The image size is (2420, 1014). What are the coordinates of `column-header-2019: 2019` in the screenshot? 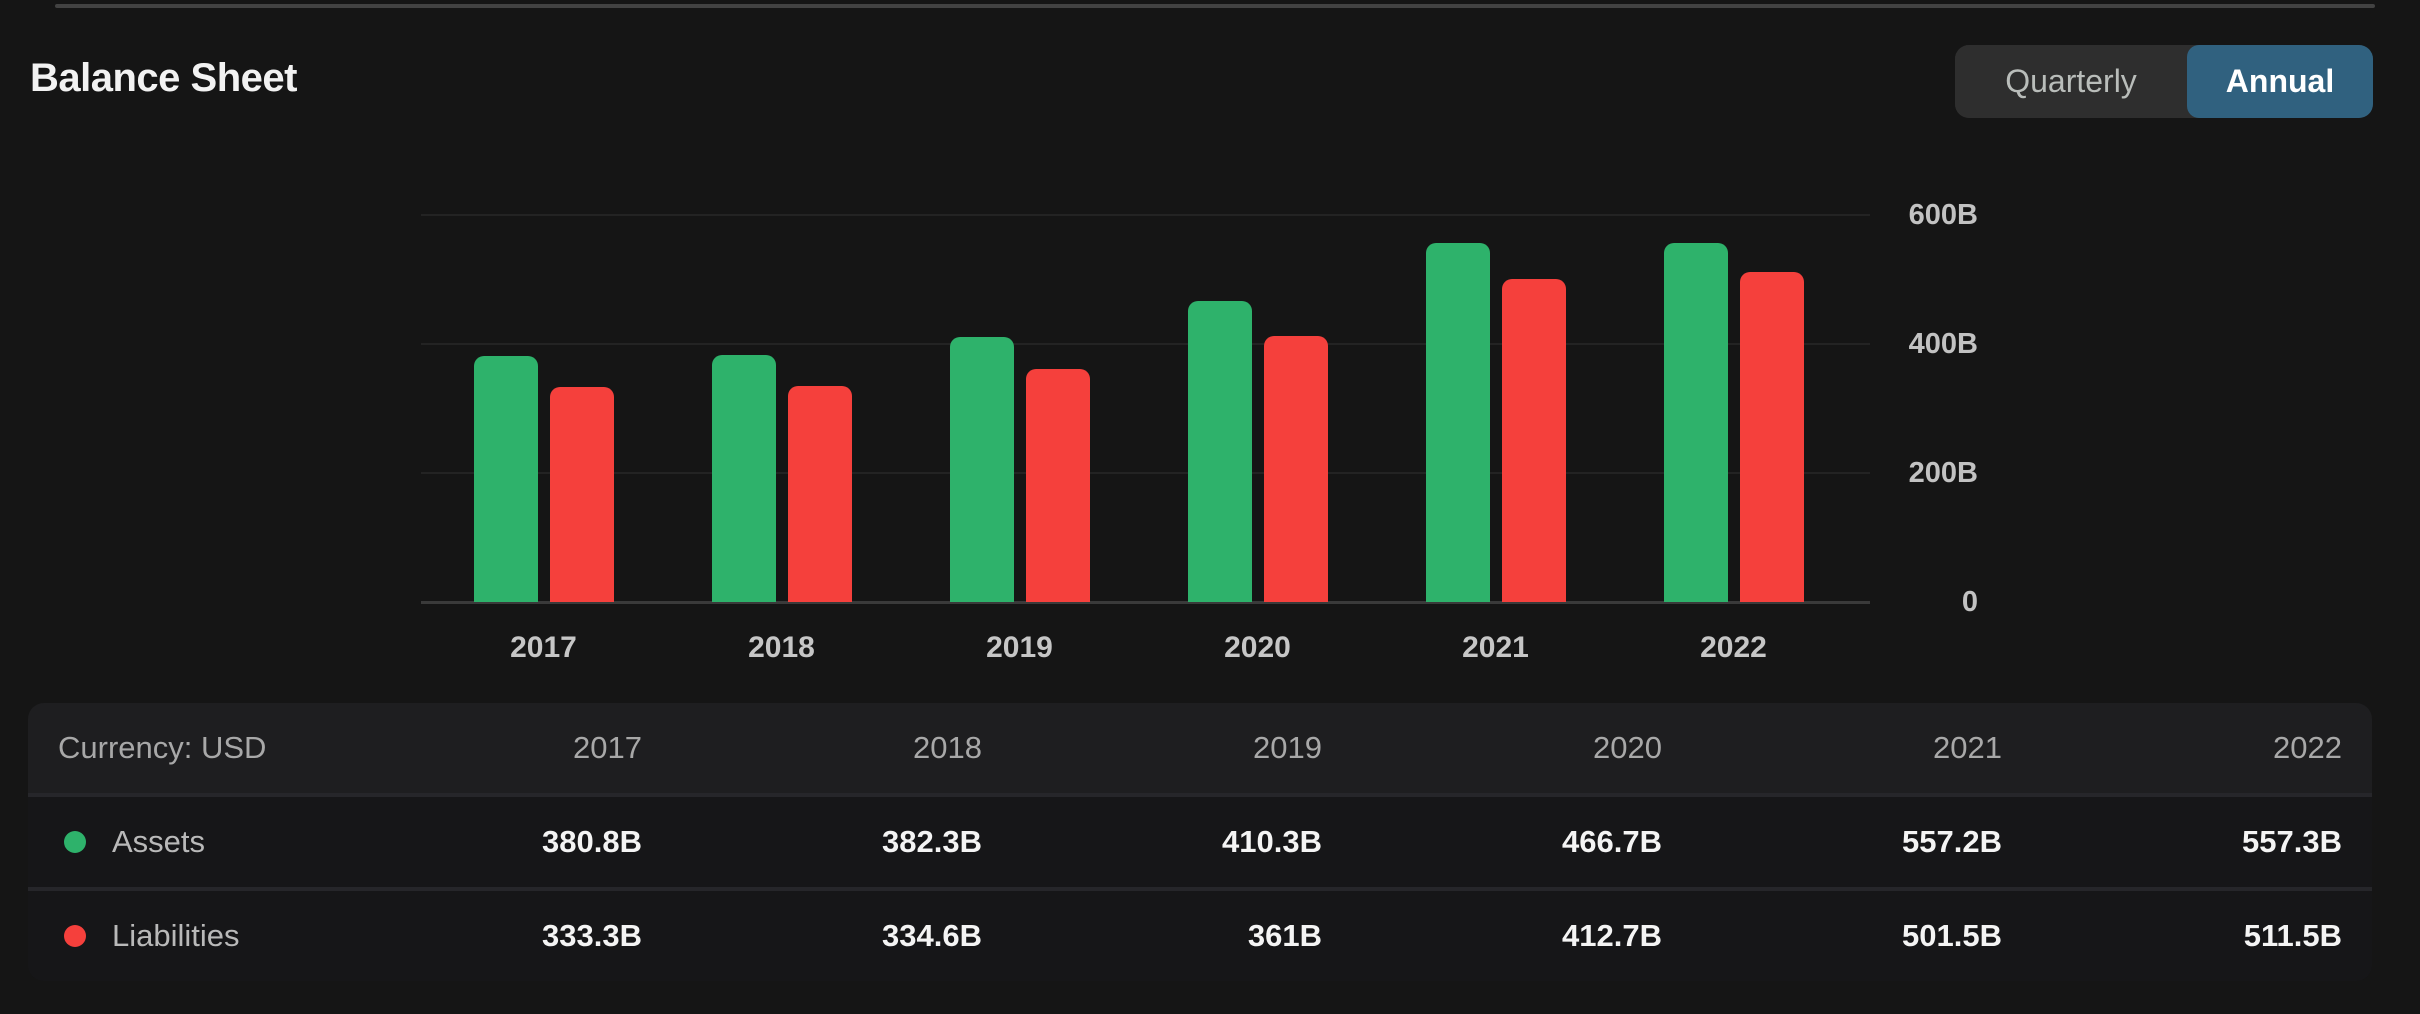 It's located at (1287, 747).